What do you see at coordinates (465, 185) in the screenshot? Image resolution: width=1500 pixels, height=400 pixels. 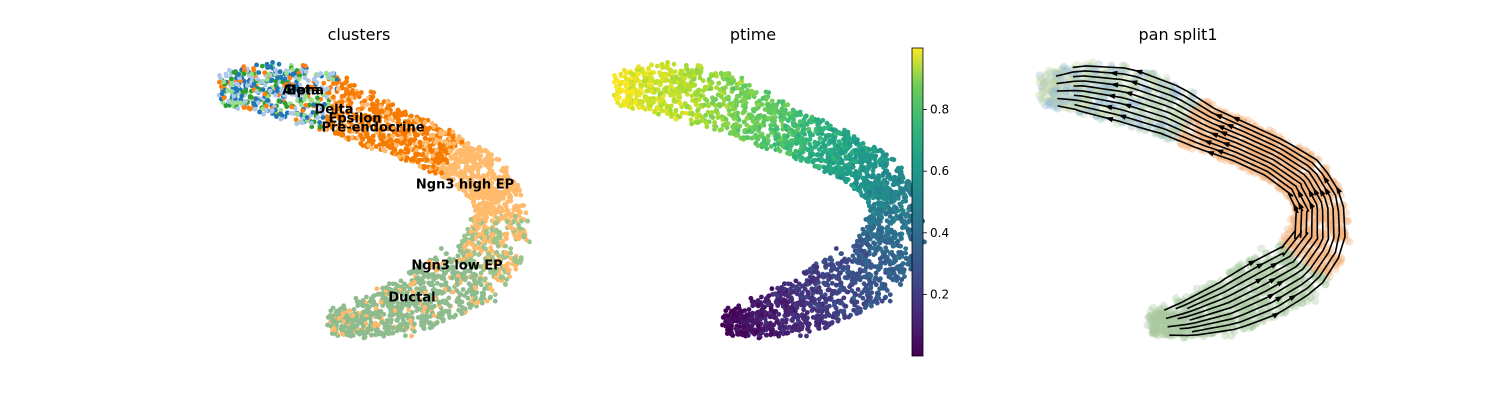 I see `cluster-label: Ngn3 high EP` at bounding box center [465, 185].